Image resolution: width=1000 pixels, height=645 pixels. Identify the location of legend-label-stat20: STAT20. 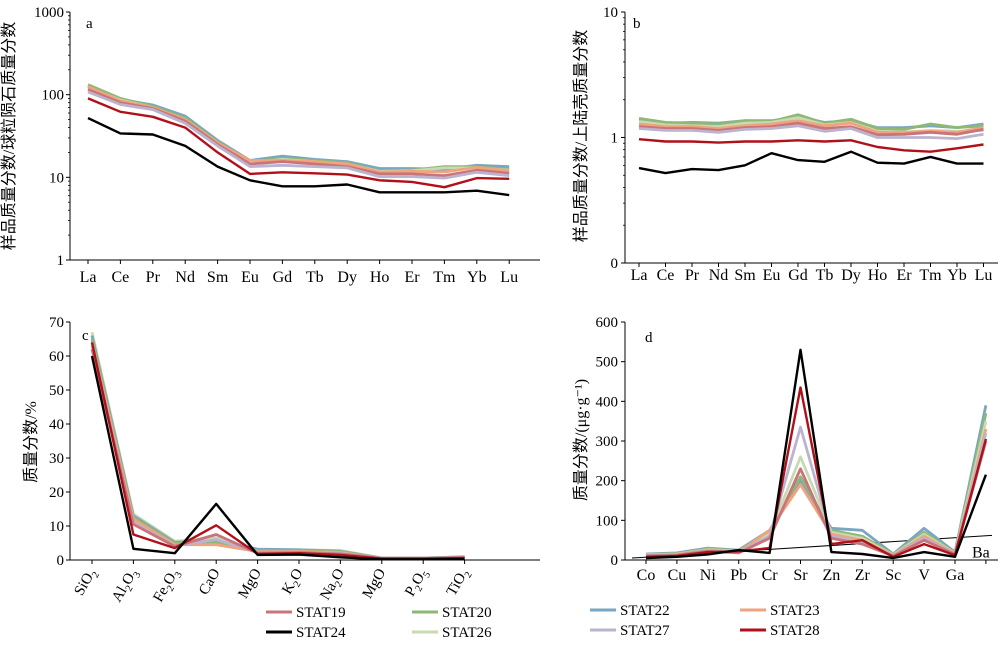
(467, 613).